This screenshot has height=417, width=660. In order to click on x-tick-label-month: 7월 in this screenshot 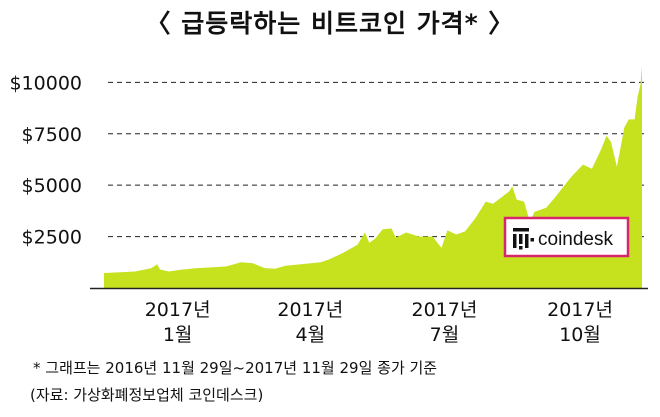, I will do `click(445, 335)`.